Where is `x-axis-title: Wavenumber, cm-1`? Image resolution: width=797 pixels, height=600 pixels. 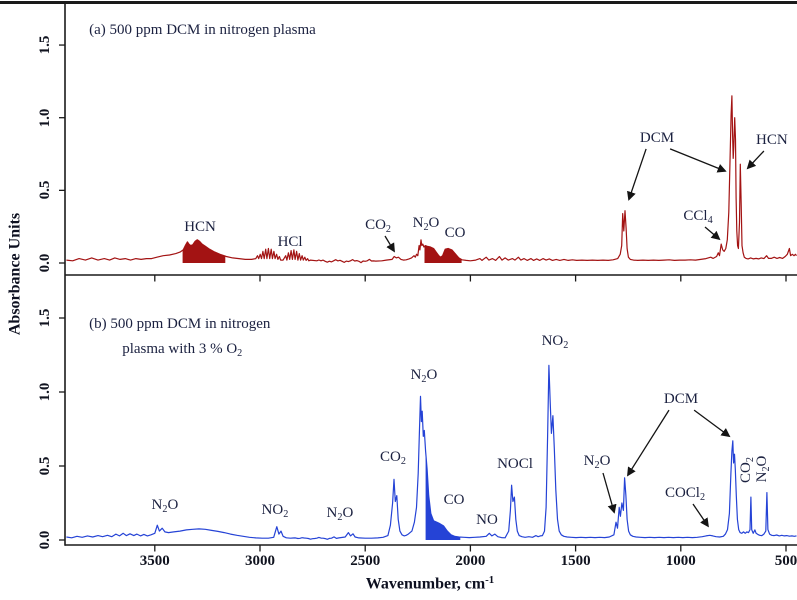 x-axis-title: Wavenumber, cm-1 is located at coordinates (430, 583).